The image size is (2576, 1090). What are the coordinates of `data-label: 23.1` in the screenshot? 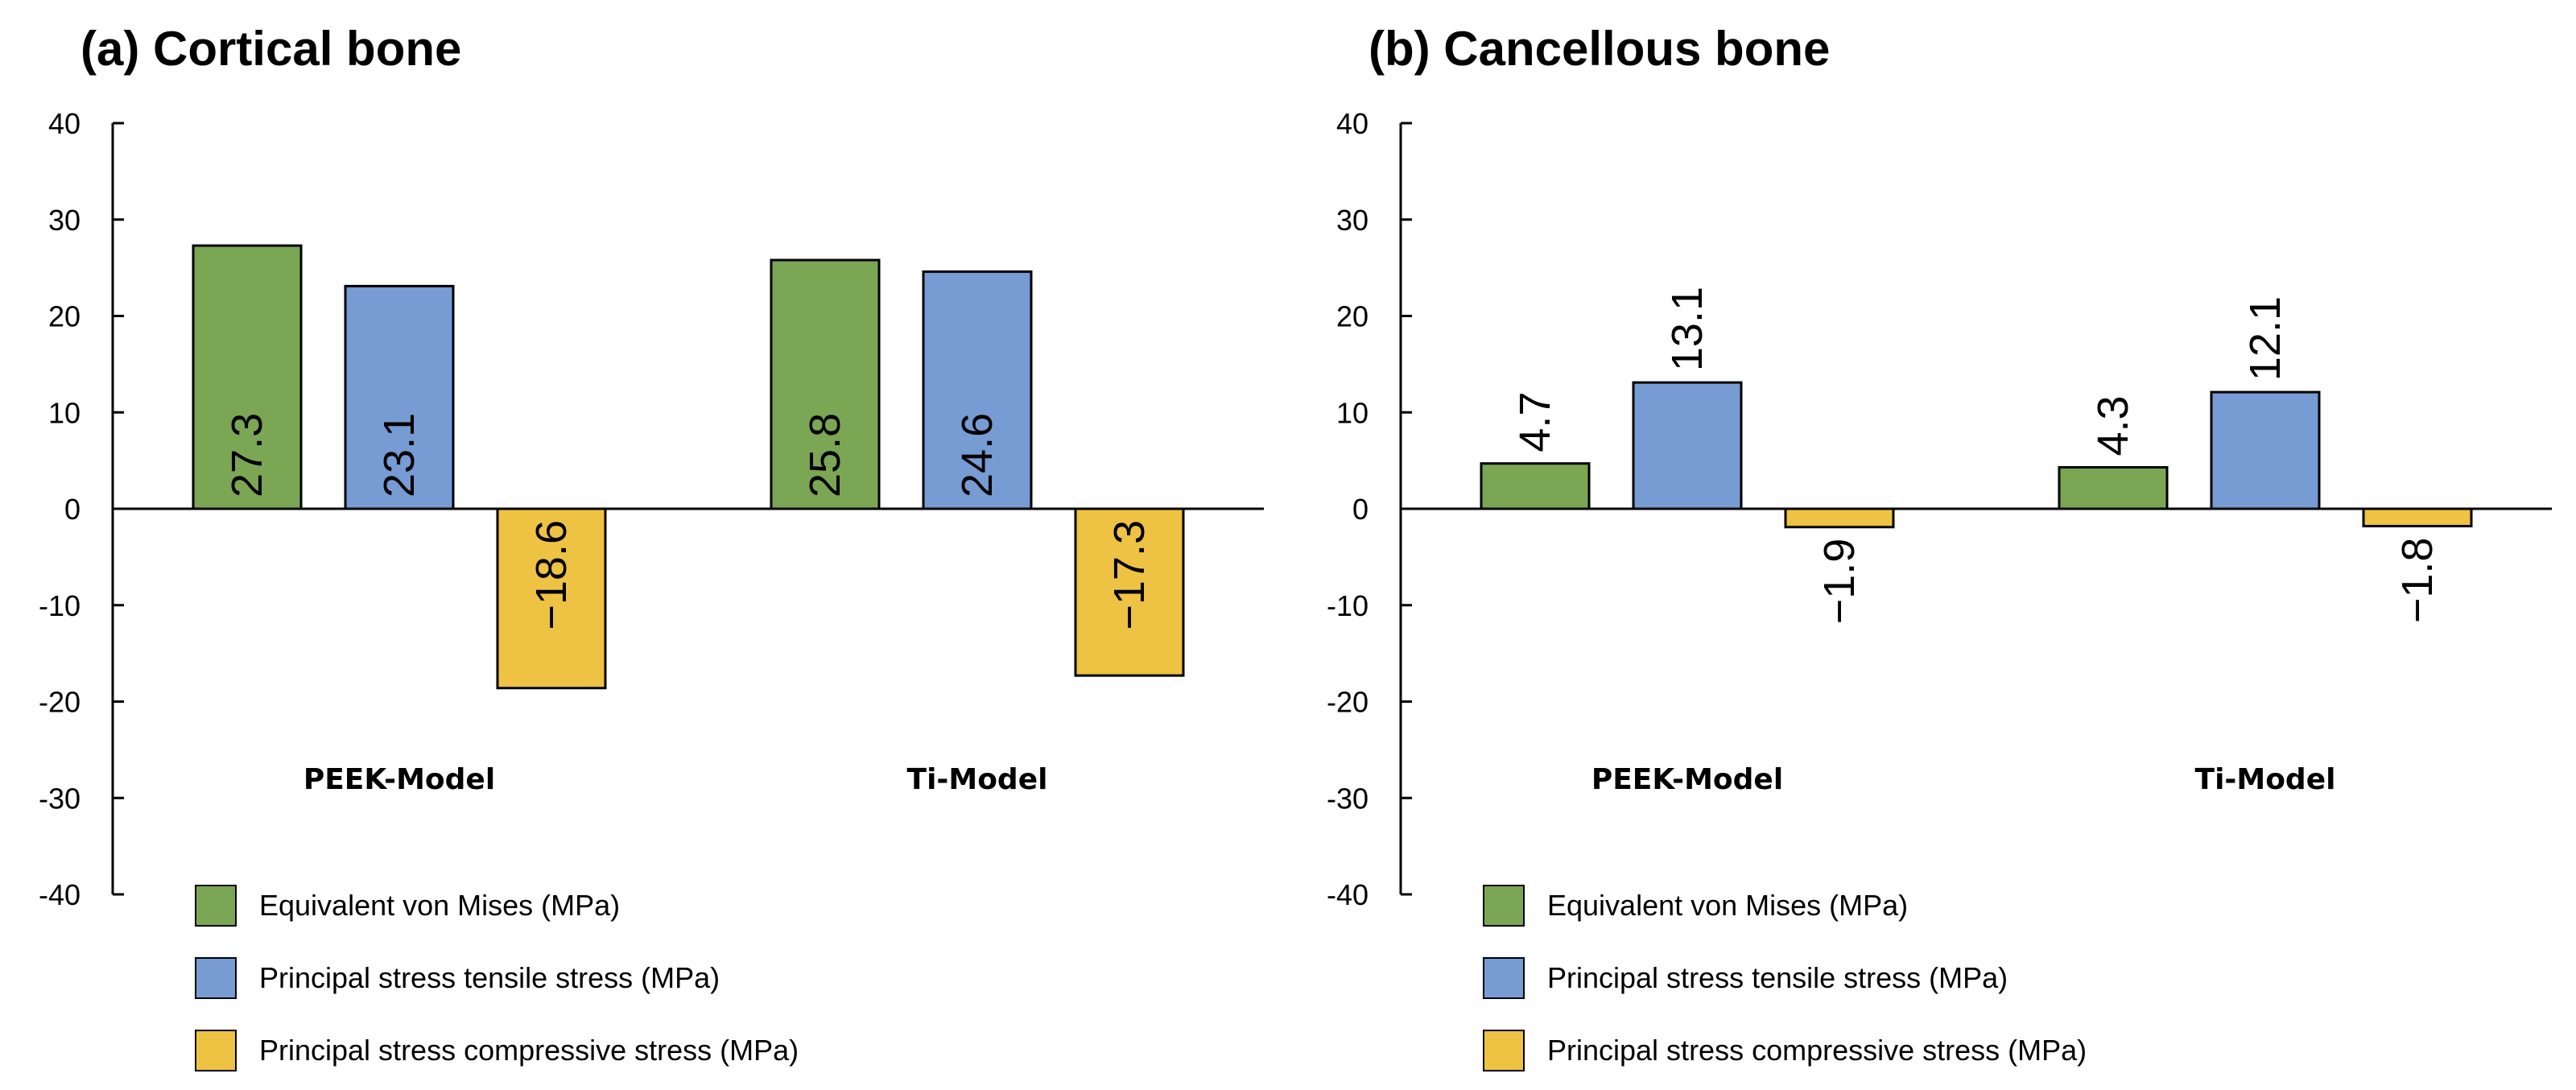 It's located at (399, 455).